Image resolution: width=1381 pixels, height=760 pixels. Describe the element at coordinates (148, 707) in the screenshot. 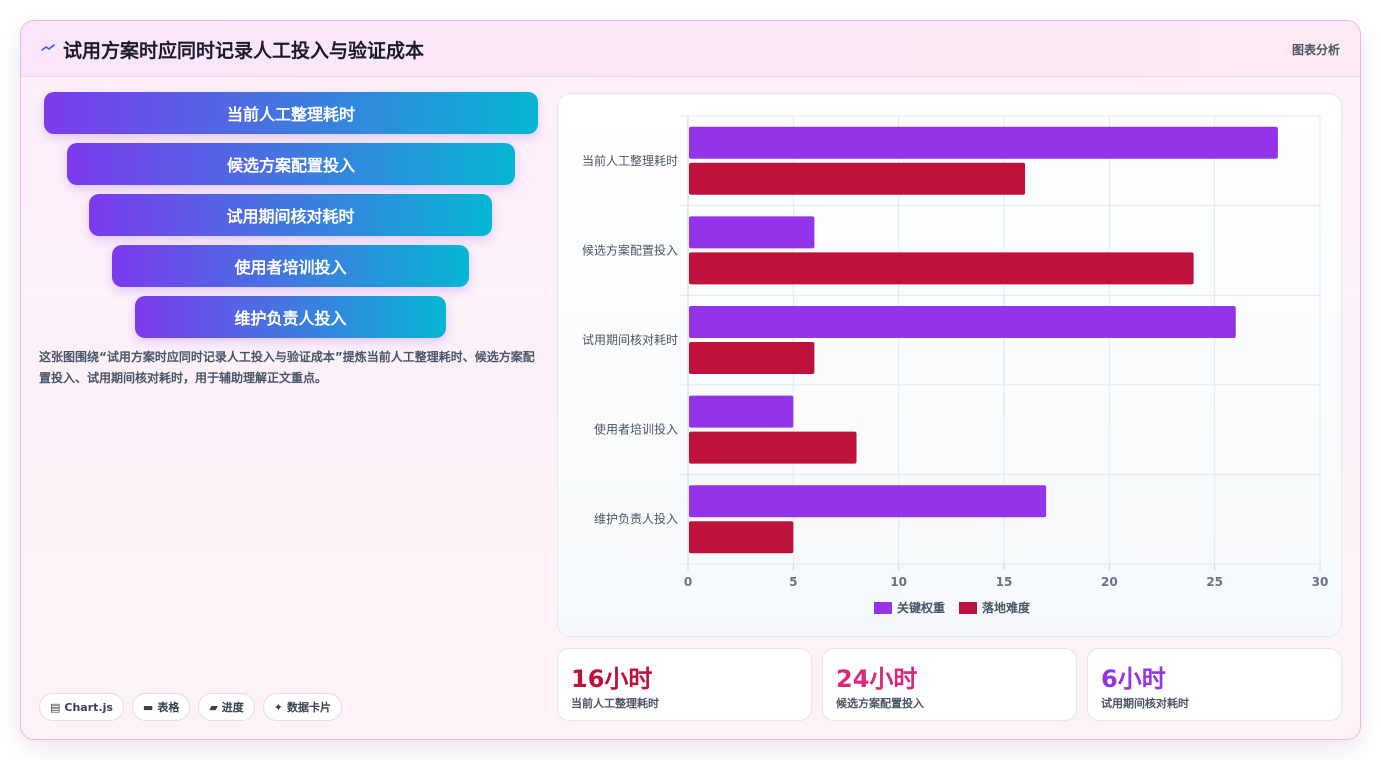

I see `table-icon: ▬` at that location.